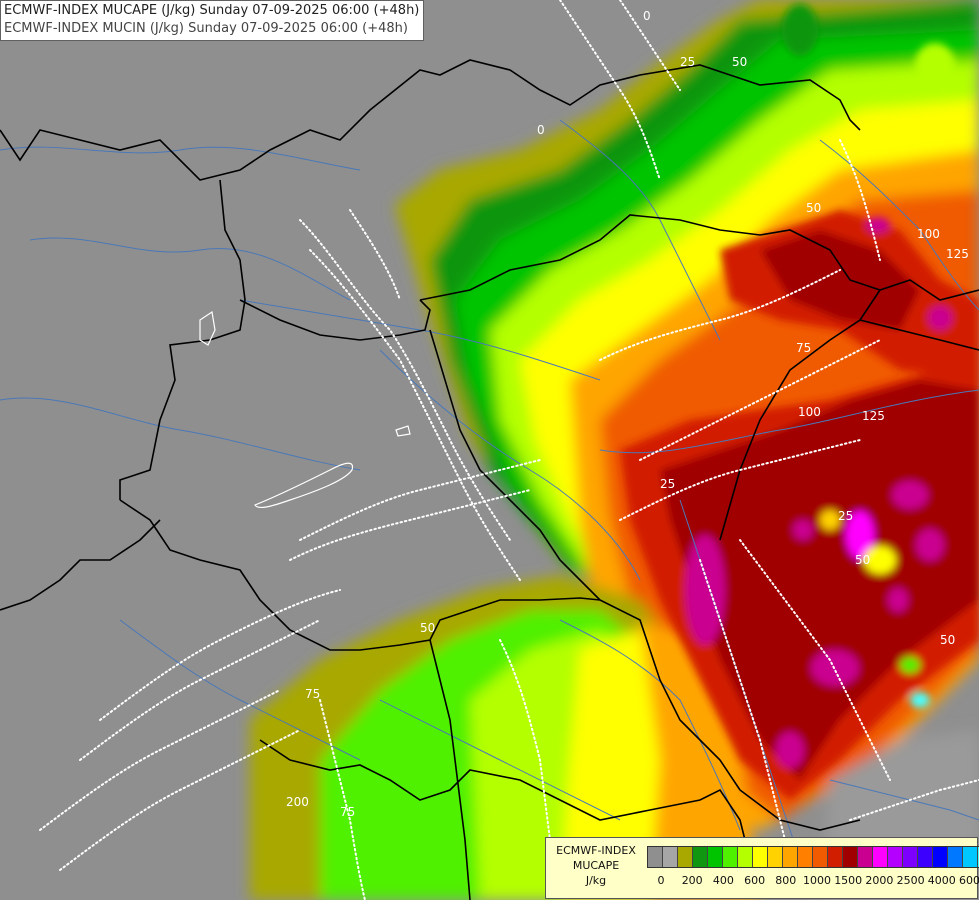  Describe the element at coordinates (786, 880) in the screenshot. I see `legend-tick-label: 800` at that location.